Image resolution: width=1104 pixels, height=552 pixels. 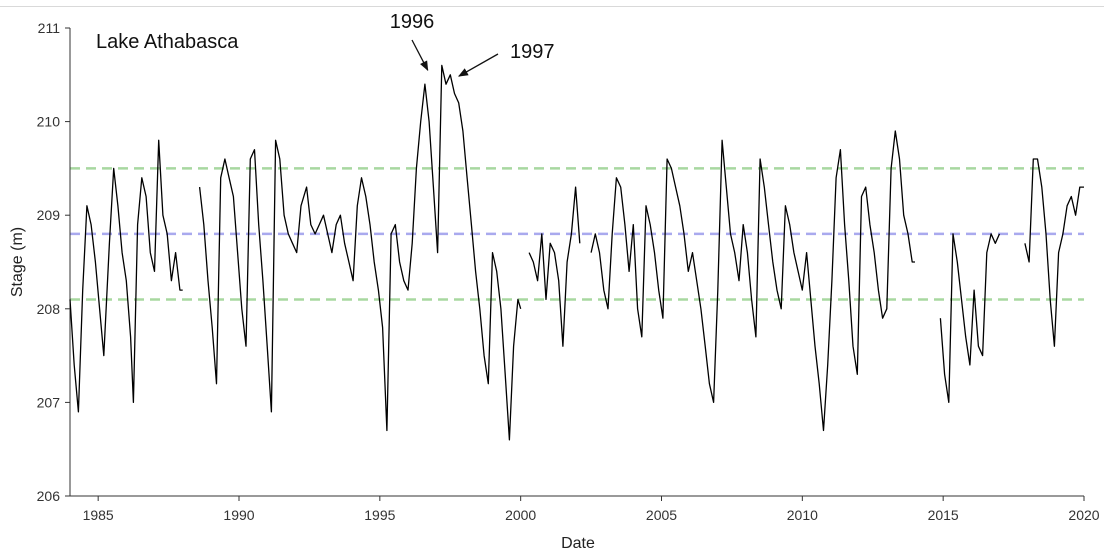 I want to click on x-tick-label-1995: 1995, so click(x=379, y=515).